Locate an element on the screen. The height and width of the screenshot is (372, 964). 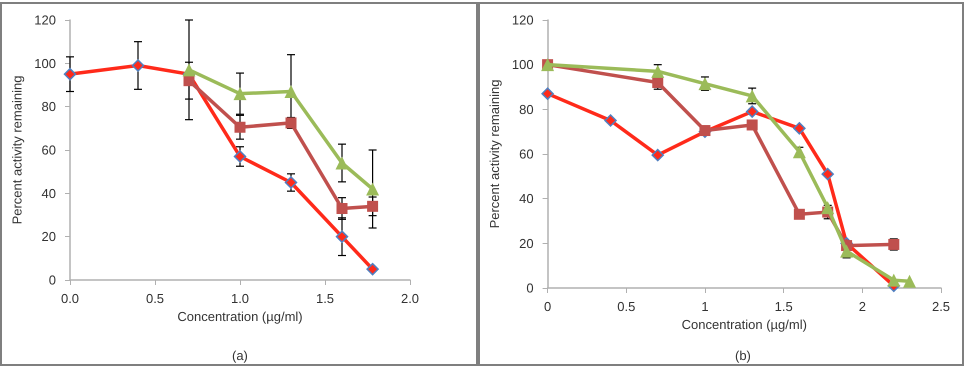
x-tick-label: 2.5 is located at coordinates (941, 306).